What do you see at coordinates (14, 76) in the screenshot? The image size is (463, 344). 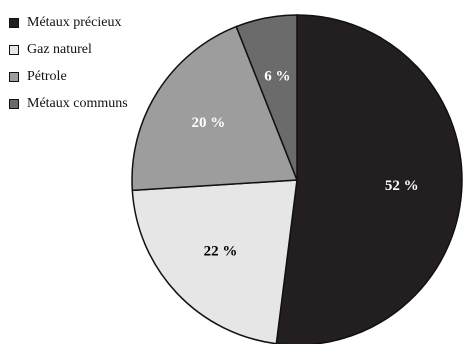 I see `legend-swatch-petrole` at bounding box center [14, 76].